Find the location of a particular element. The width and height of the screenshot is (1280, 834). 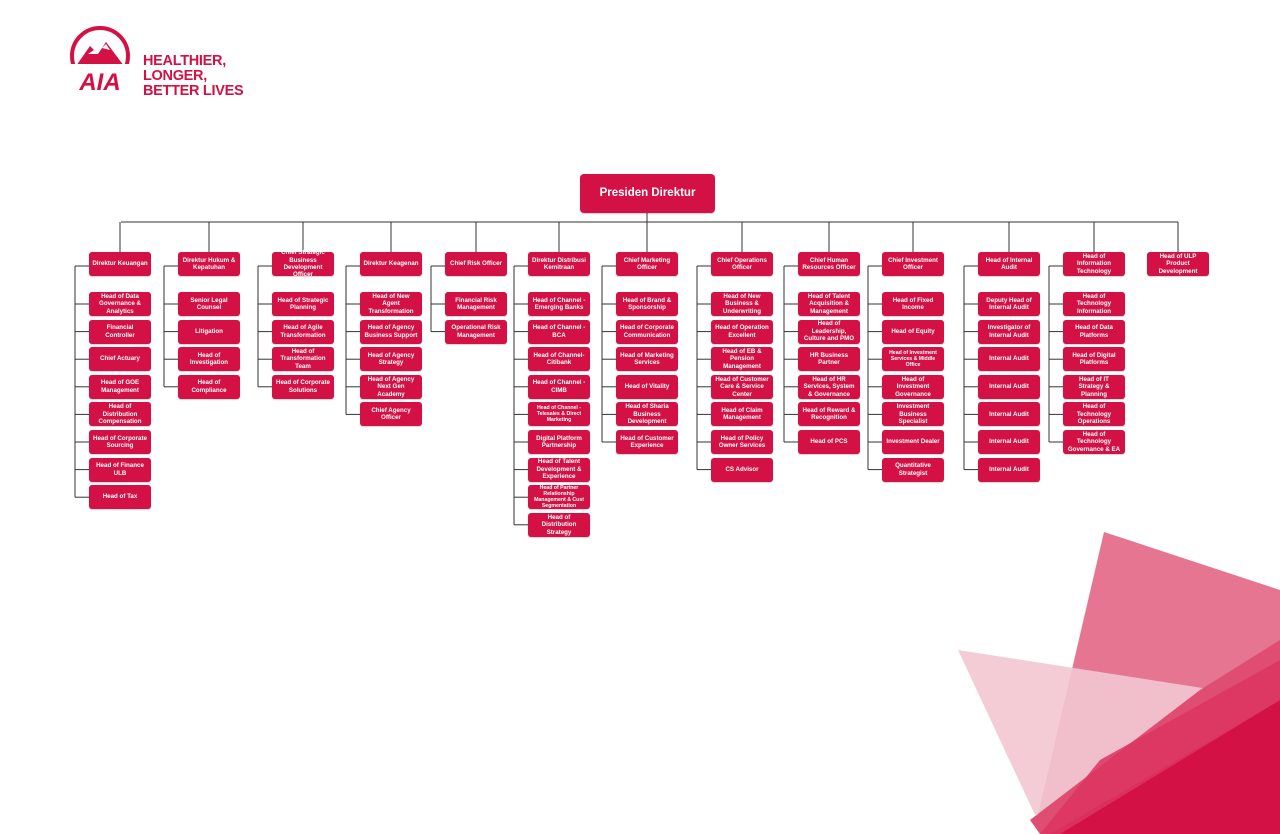

role-box: Head of PCS is located at coordinates (829, 442).